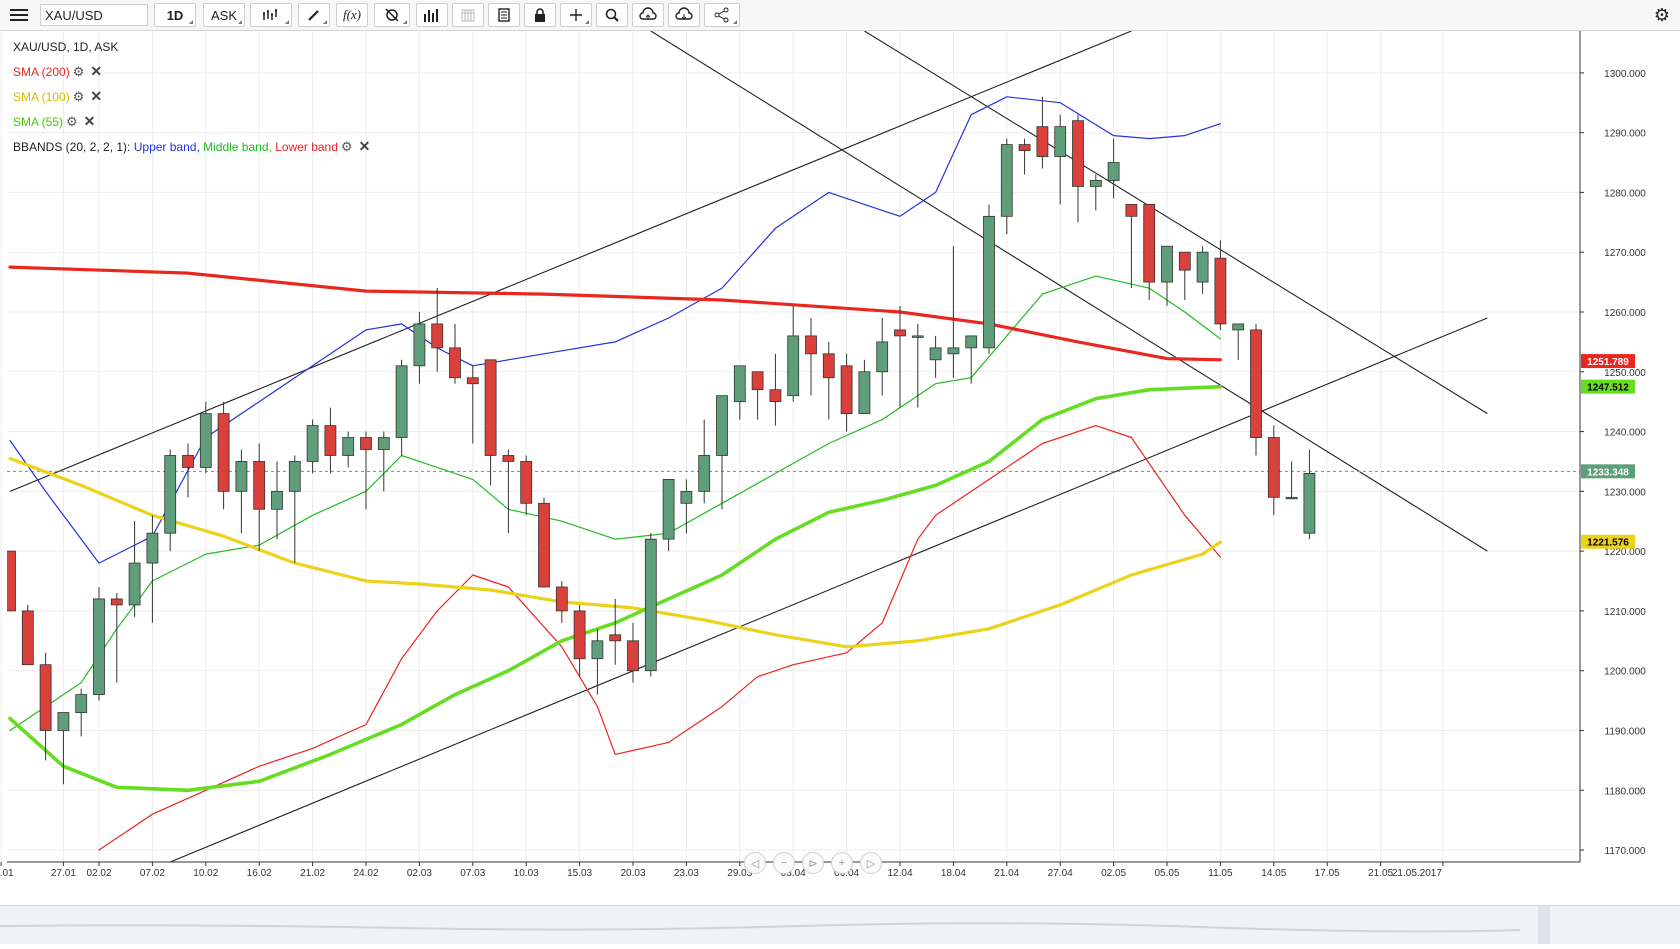  What do you see at coordinates (504, 15) in the screenshot?
I see `news-icon` at bounding box center [504, 15].